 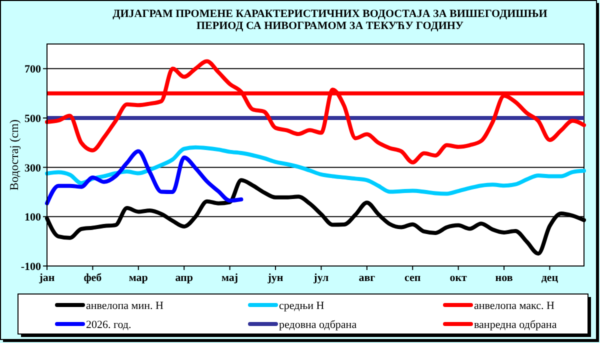 I want to click on x-tick-label: дец, so click(x=550, y=278).